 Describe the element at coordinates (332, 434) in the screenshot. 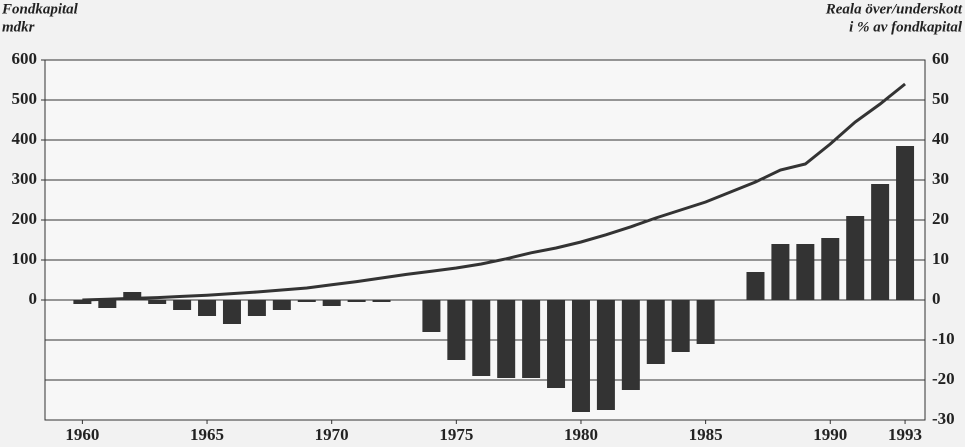

I see `x-tick-label: 1970` at that location.